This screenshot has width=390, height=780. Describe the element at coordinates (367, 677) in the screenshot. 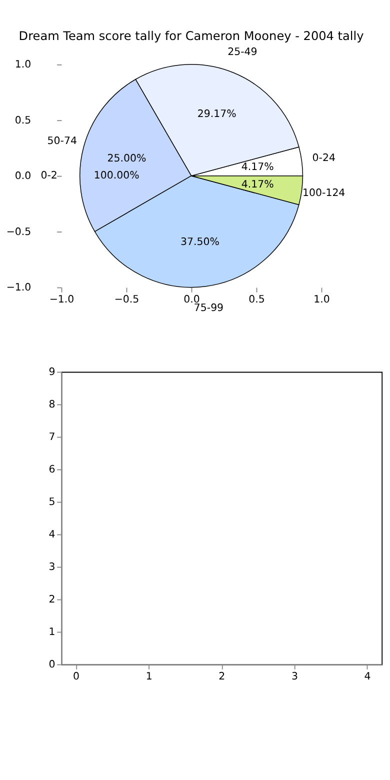

I see `x-tick-label: 4` at that location.